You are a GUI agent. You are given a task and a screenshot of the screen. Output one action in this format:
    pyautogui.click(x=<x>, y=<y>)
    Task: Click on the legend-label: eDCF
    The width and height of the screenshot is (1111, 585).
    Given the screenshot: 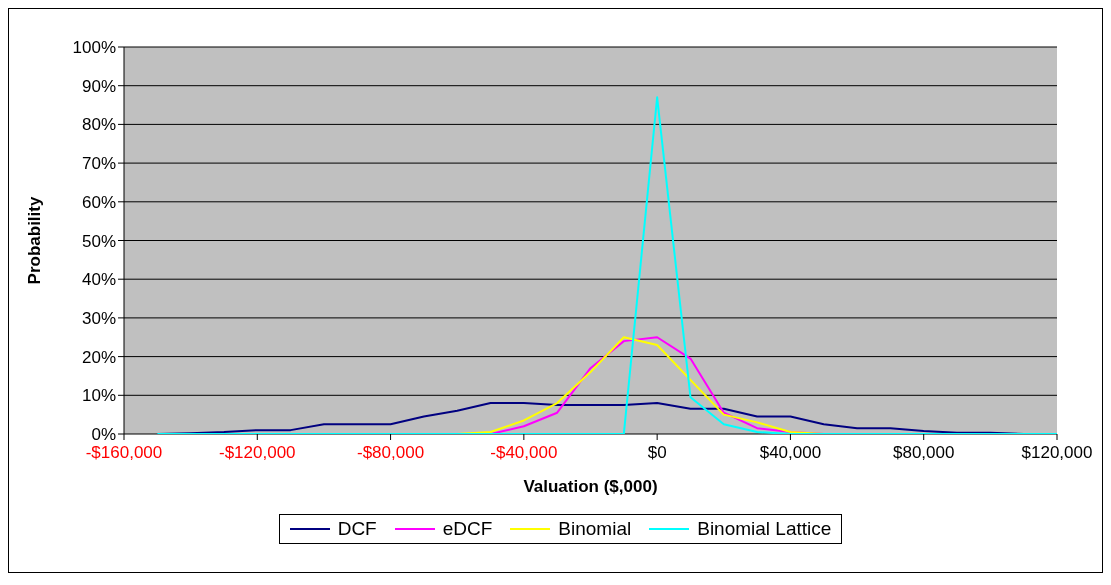 What is the action you would take?
    pyautogui.click(x=467, y=529)
    